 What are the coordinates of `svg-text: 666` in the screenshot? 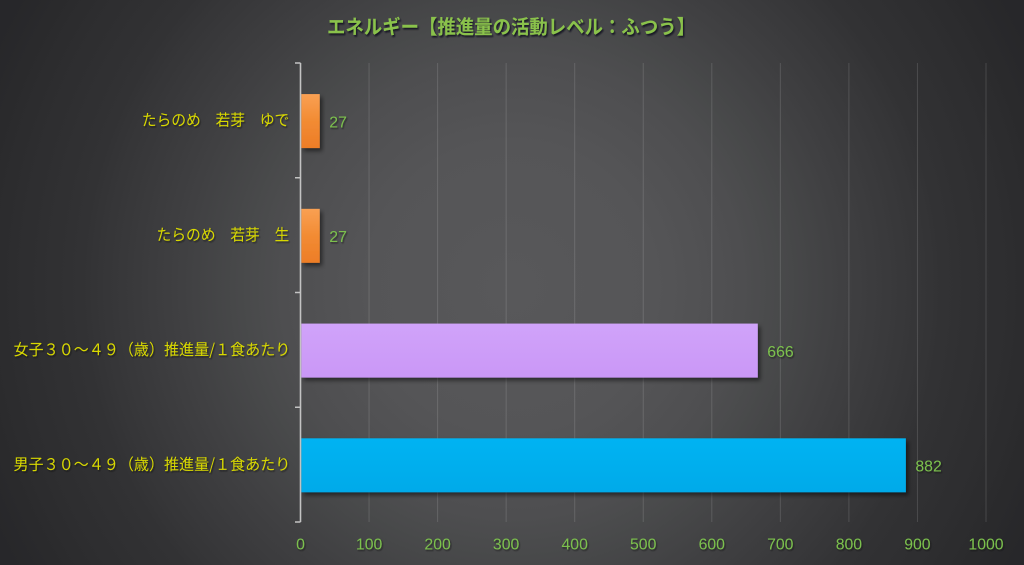 It's located at (780, 352).